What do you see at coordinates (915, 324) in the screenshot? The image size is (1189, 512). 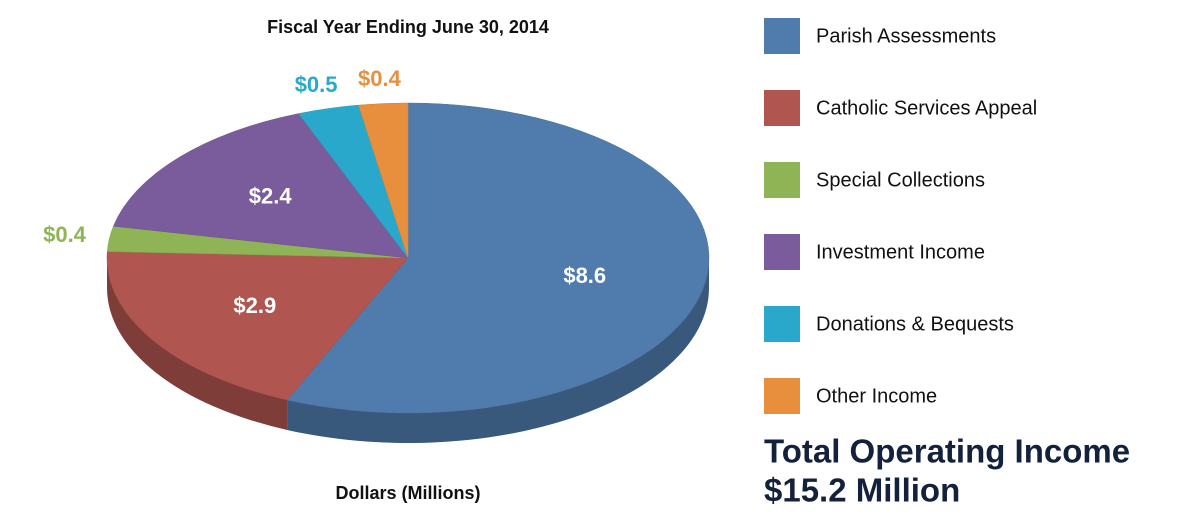 I see `legend-label: Donations & Bequests` at bounding box center [915, 324].